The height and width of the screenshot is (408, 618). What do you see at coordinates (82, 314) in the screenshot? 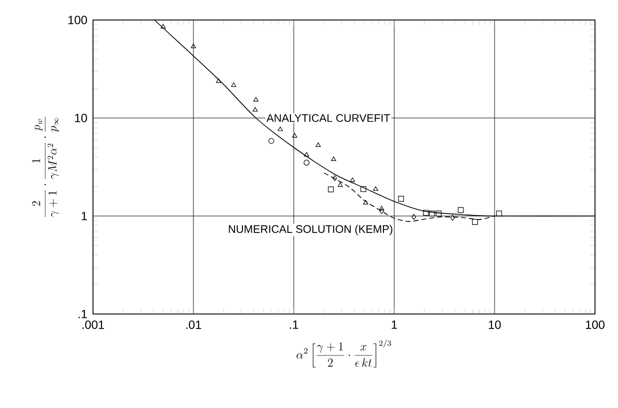
I see `y-tick-label: .1` at bounding box center [82, 314].